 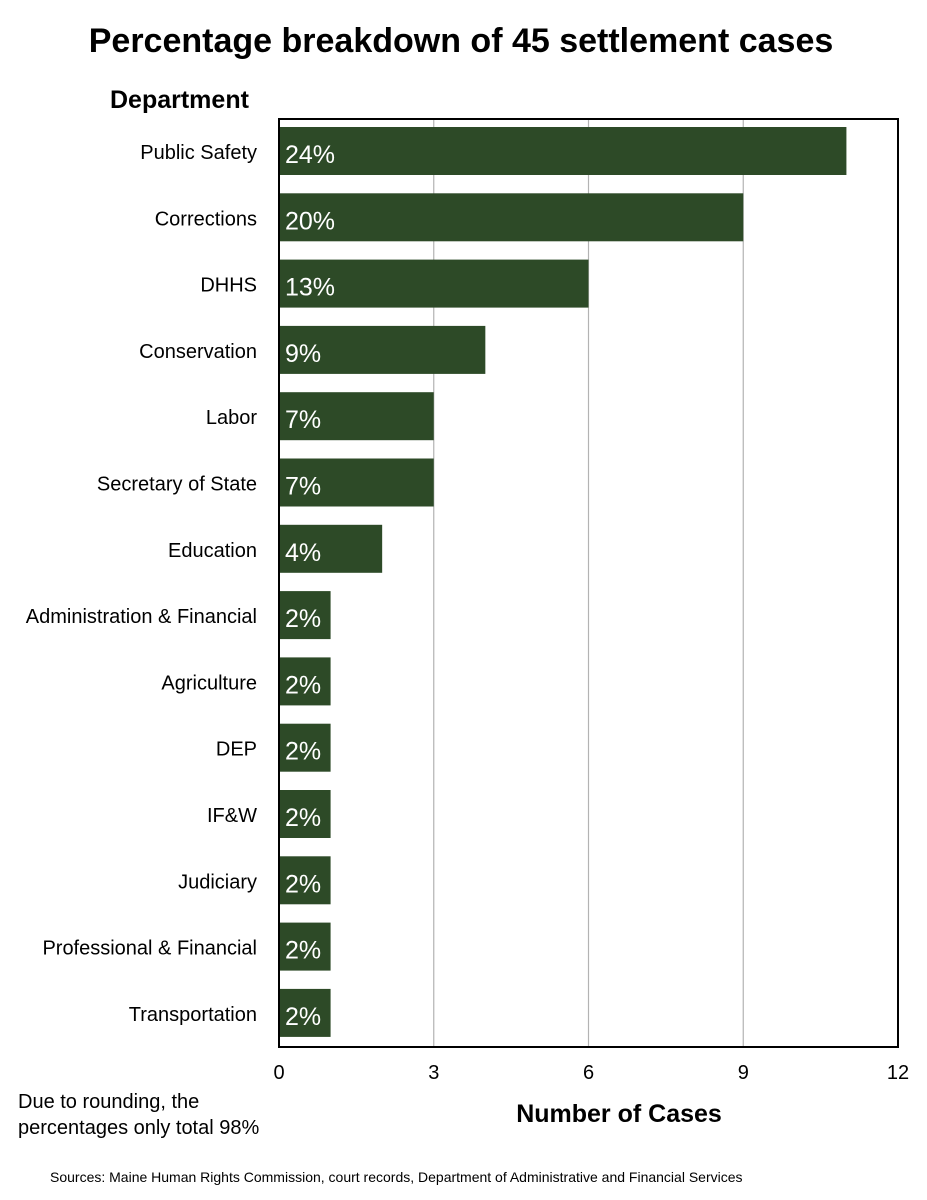 What do you see at coordinates (198, 153) in the screenshot?
I see `category-label: Public Safety` at bounding box center [198, 153].